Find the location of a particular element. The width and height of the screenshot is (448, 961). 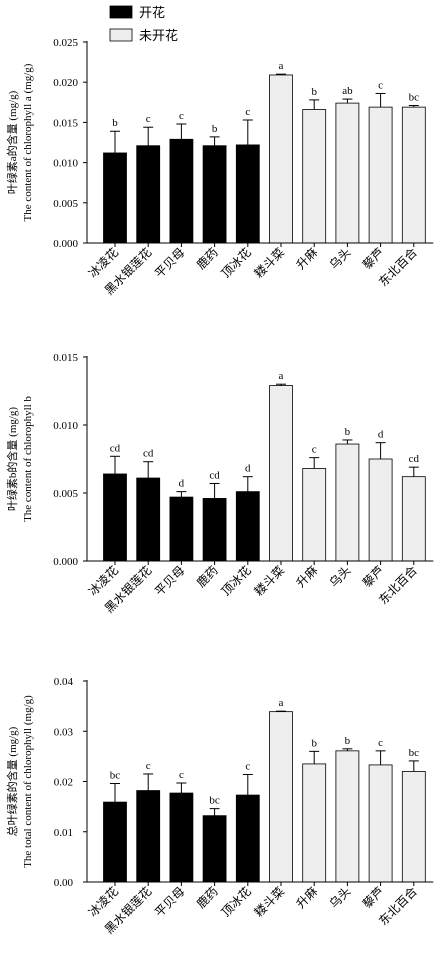

y-tick-label: 0.01 is located at coordinates (63, 833).